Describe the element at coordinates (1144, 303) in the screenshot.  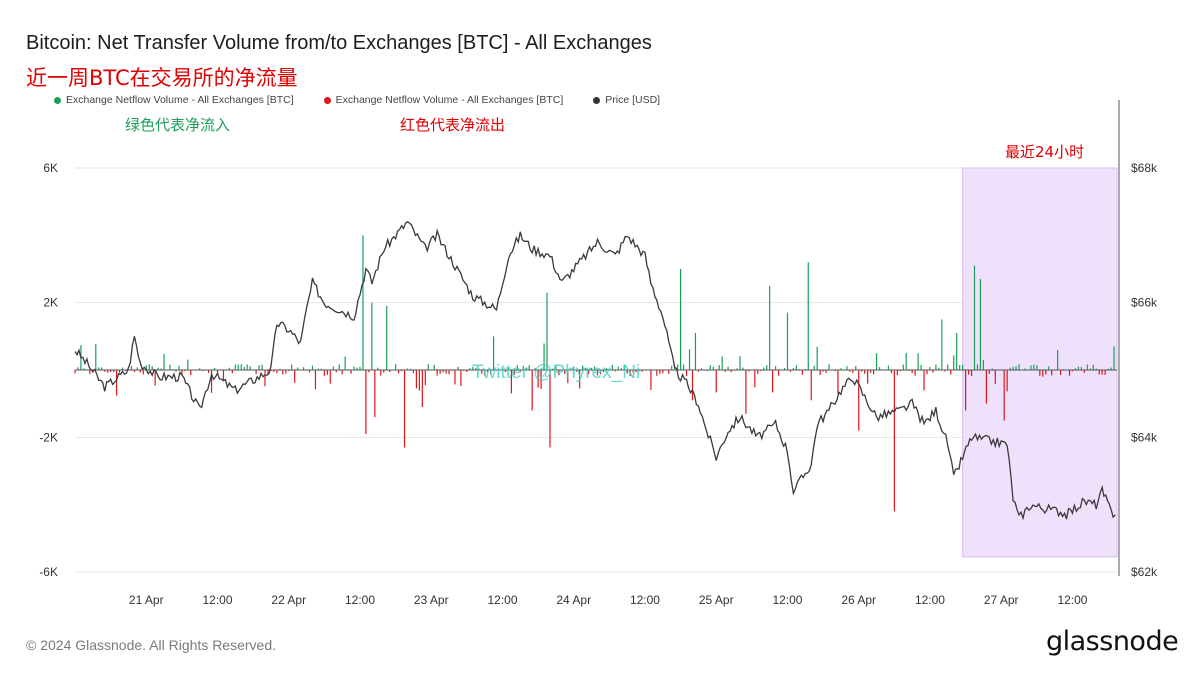
I see `y-right-tick-label: $66k` at that location.